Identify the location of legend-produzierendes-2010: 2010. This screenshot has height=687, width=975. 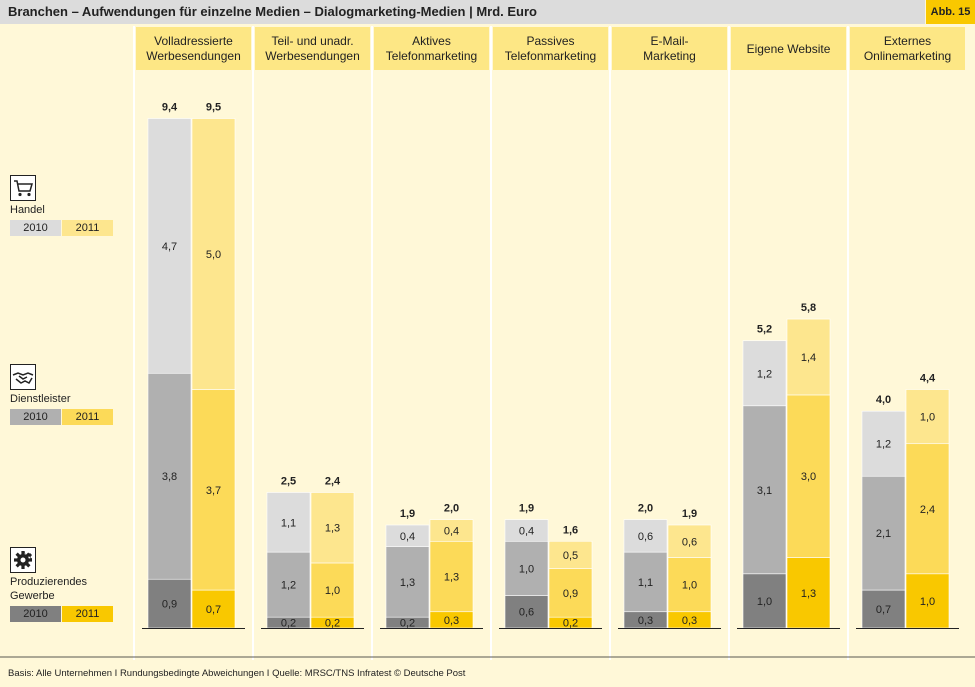
(35, 614).